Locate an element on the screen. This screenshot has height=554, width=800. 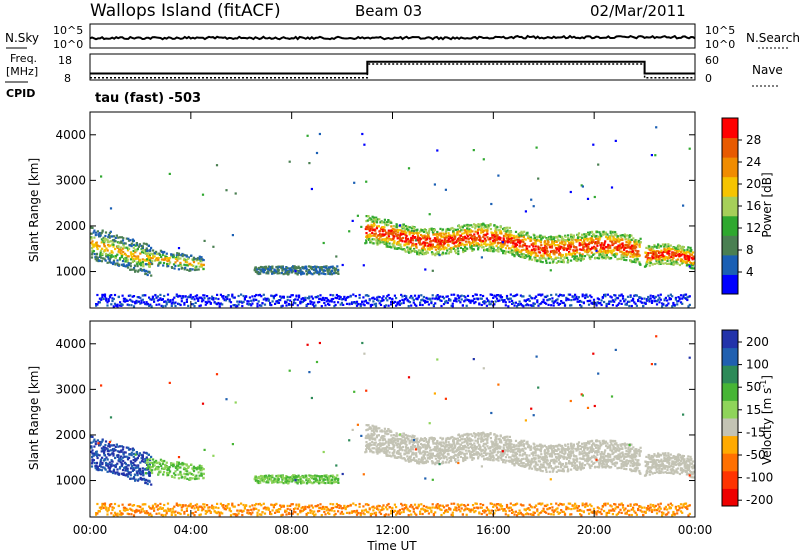
power-ytick-label: 2000 is located at coordinates (70, 226).